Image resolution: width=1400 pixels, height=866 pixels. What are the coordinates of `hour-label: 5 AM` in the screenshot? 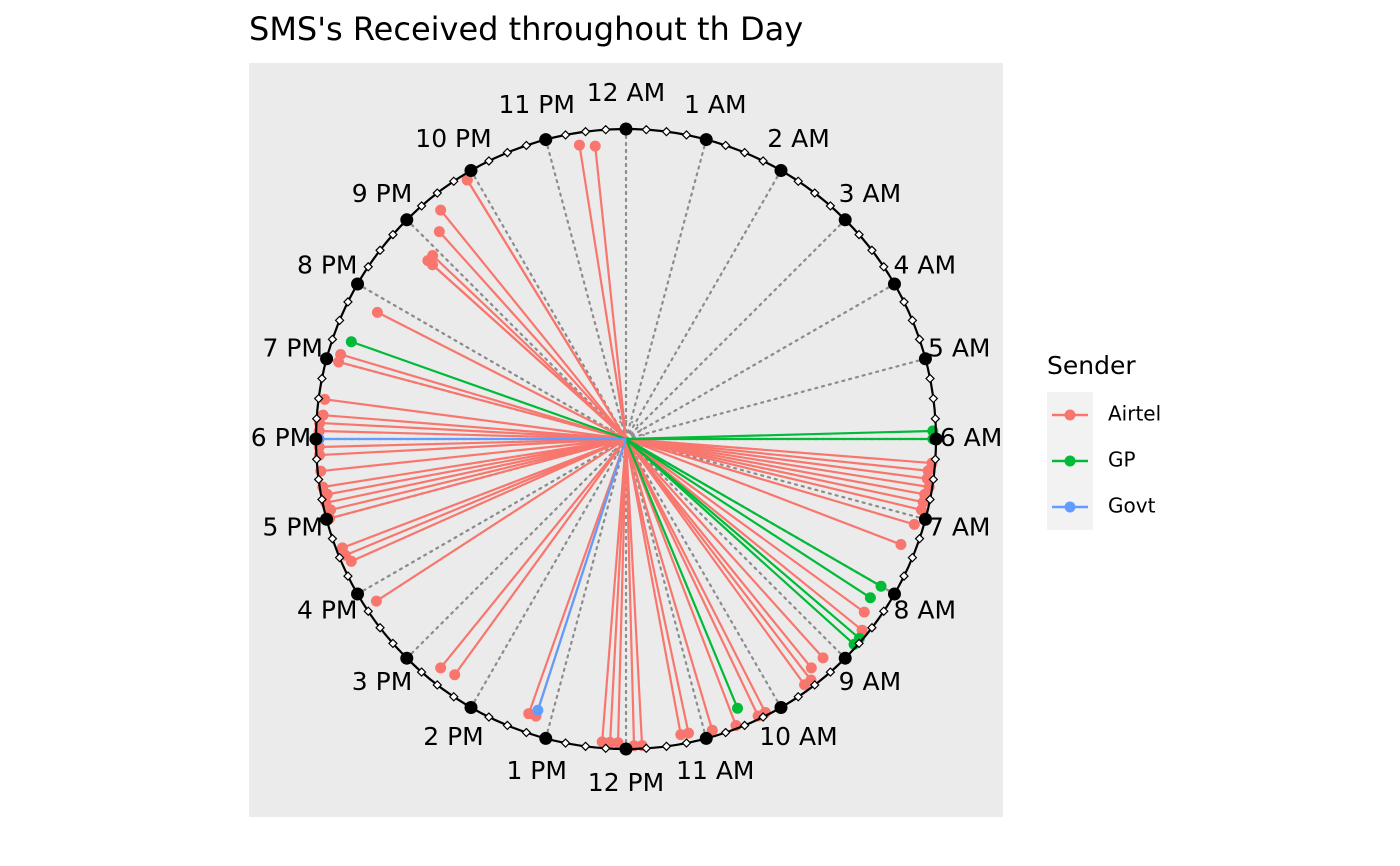 It's located at (959, 348).